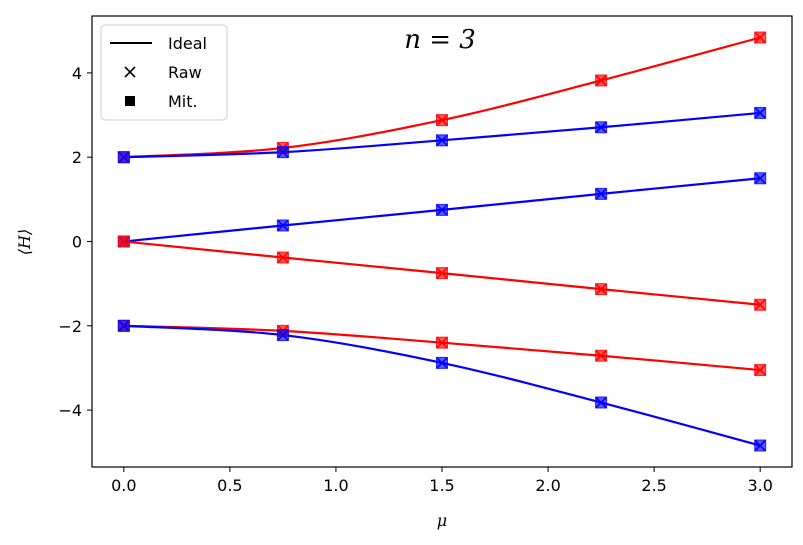 This screenshot has height=545, width=803. Describe the element at coordinates (229, 485) in the screenshot. I see `x-tick-label: 0.5` at that location.